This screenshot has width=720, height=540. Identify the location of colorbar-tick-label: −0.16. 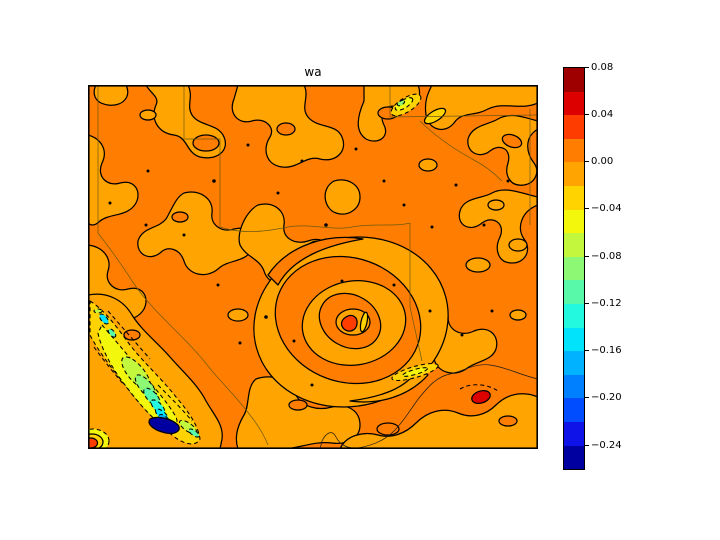
(606, 350).